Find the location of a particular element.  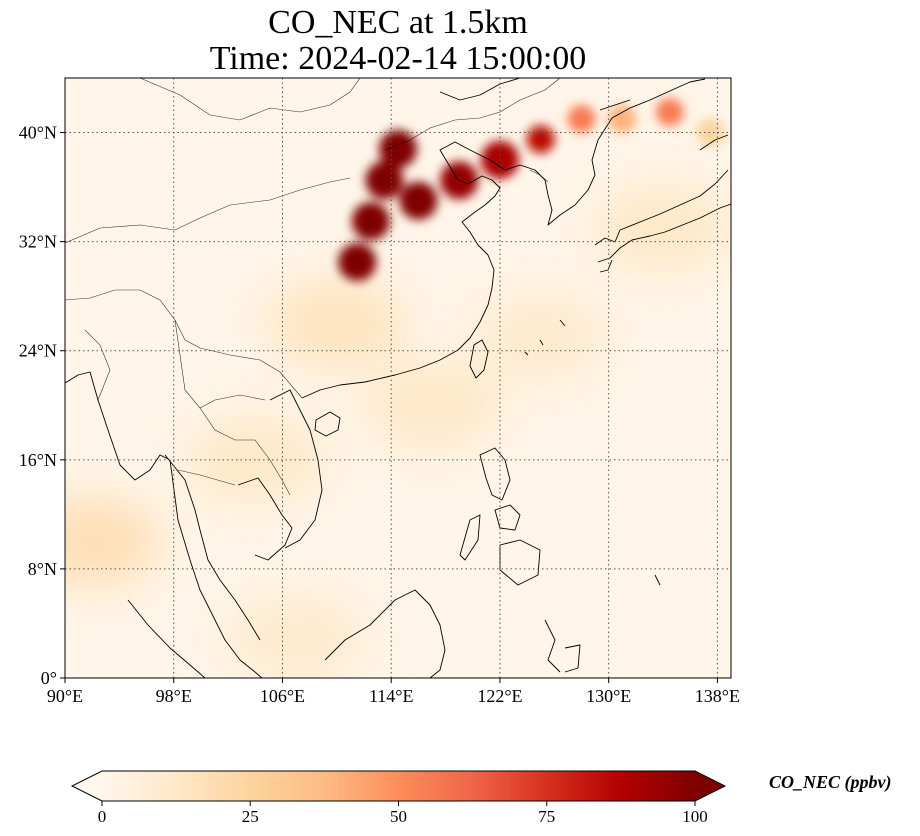

y-tick-label: 32°N is located at coordinates (38, 242).